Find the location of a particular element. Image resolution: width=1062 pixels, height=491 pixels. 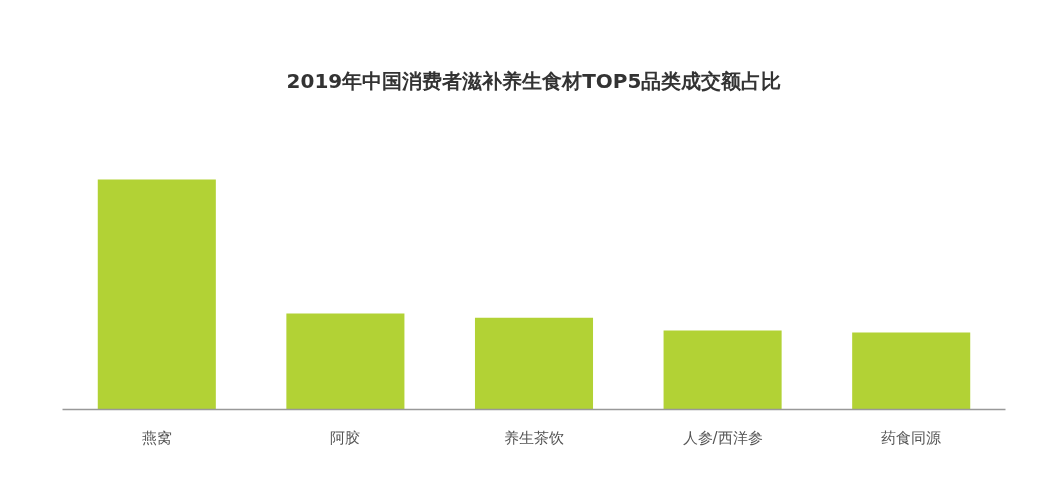

x-tick-label: 药食同源 is located at coordinates (911, 437).